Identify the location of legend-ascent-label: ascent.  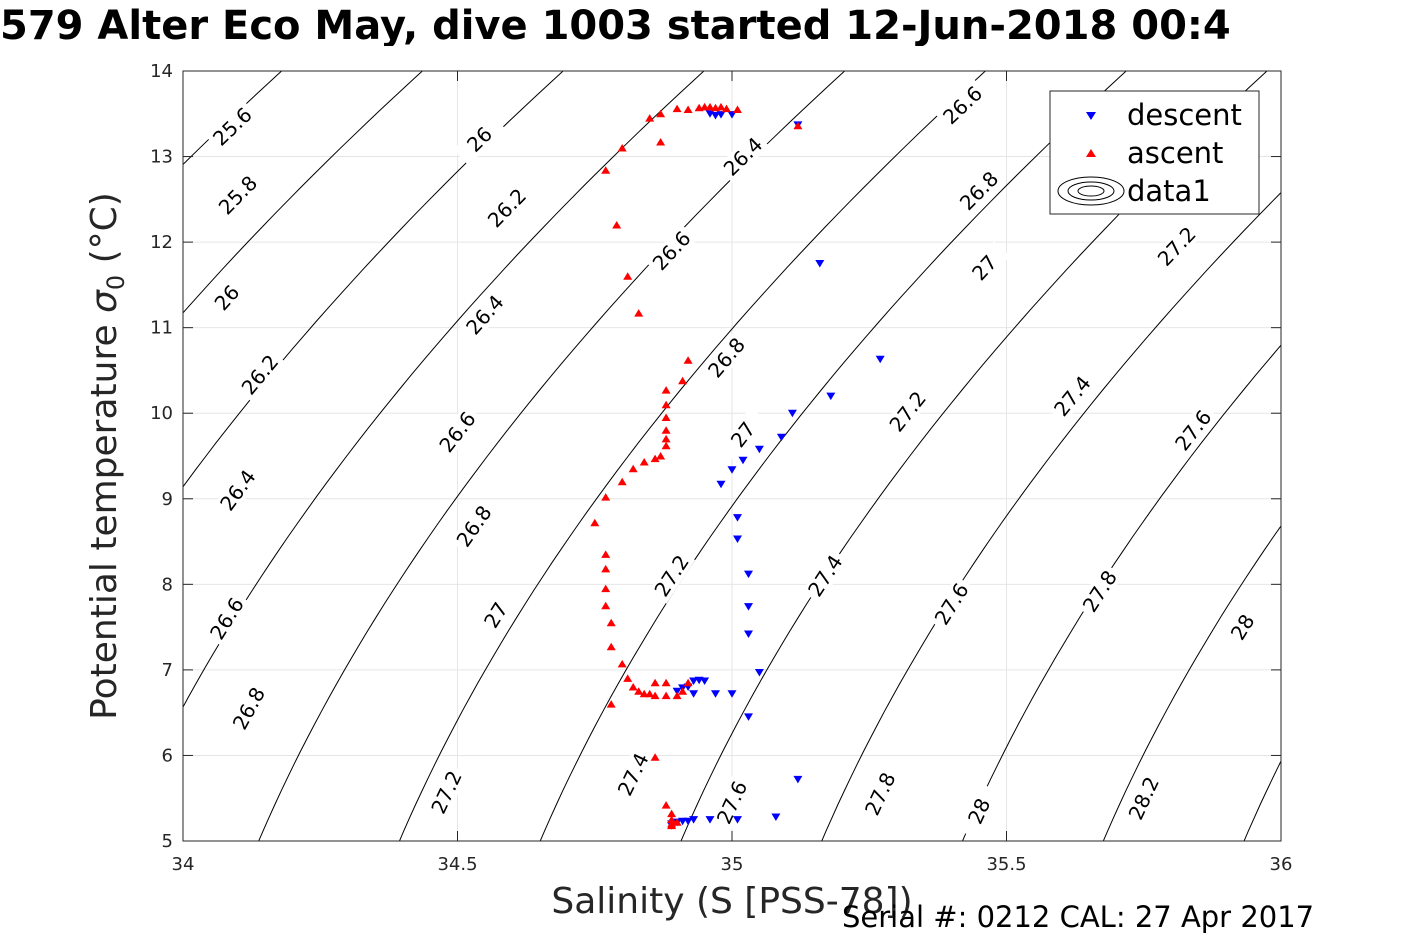
(1175, 153).